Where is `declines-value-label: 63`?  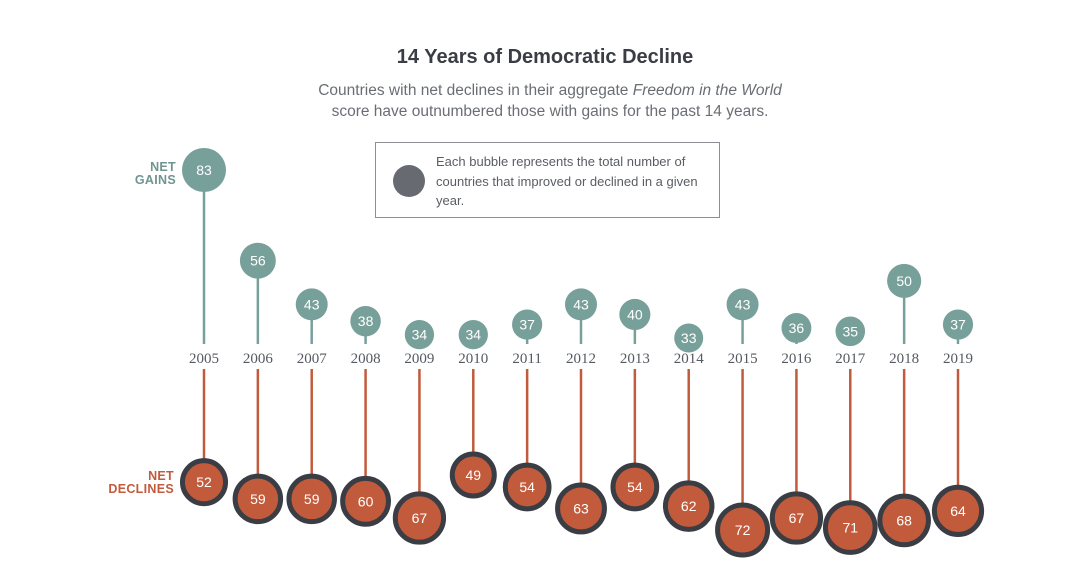
declines-value-label: 63 is located at coordinates (581, 508).